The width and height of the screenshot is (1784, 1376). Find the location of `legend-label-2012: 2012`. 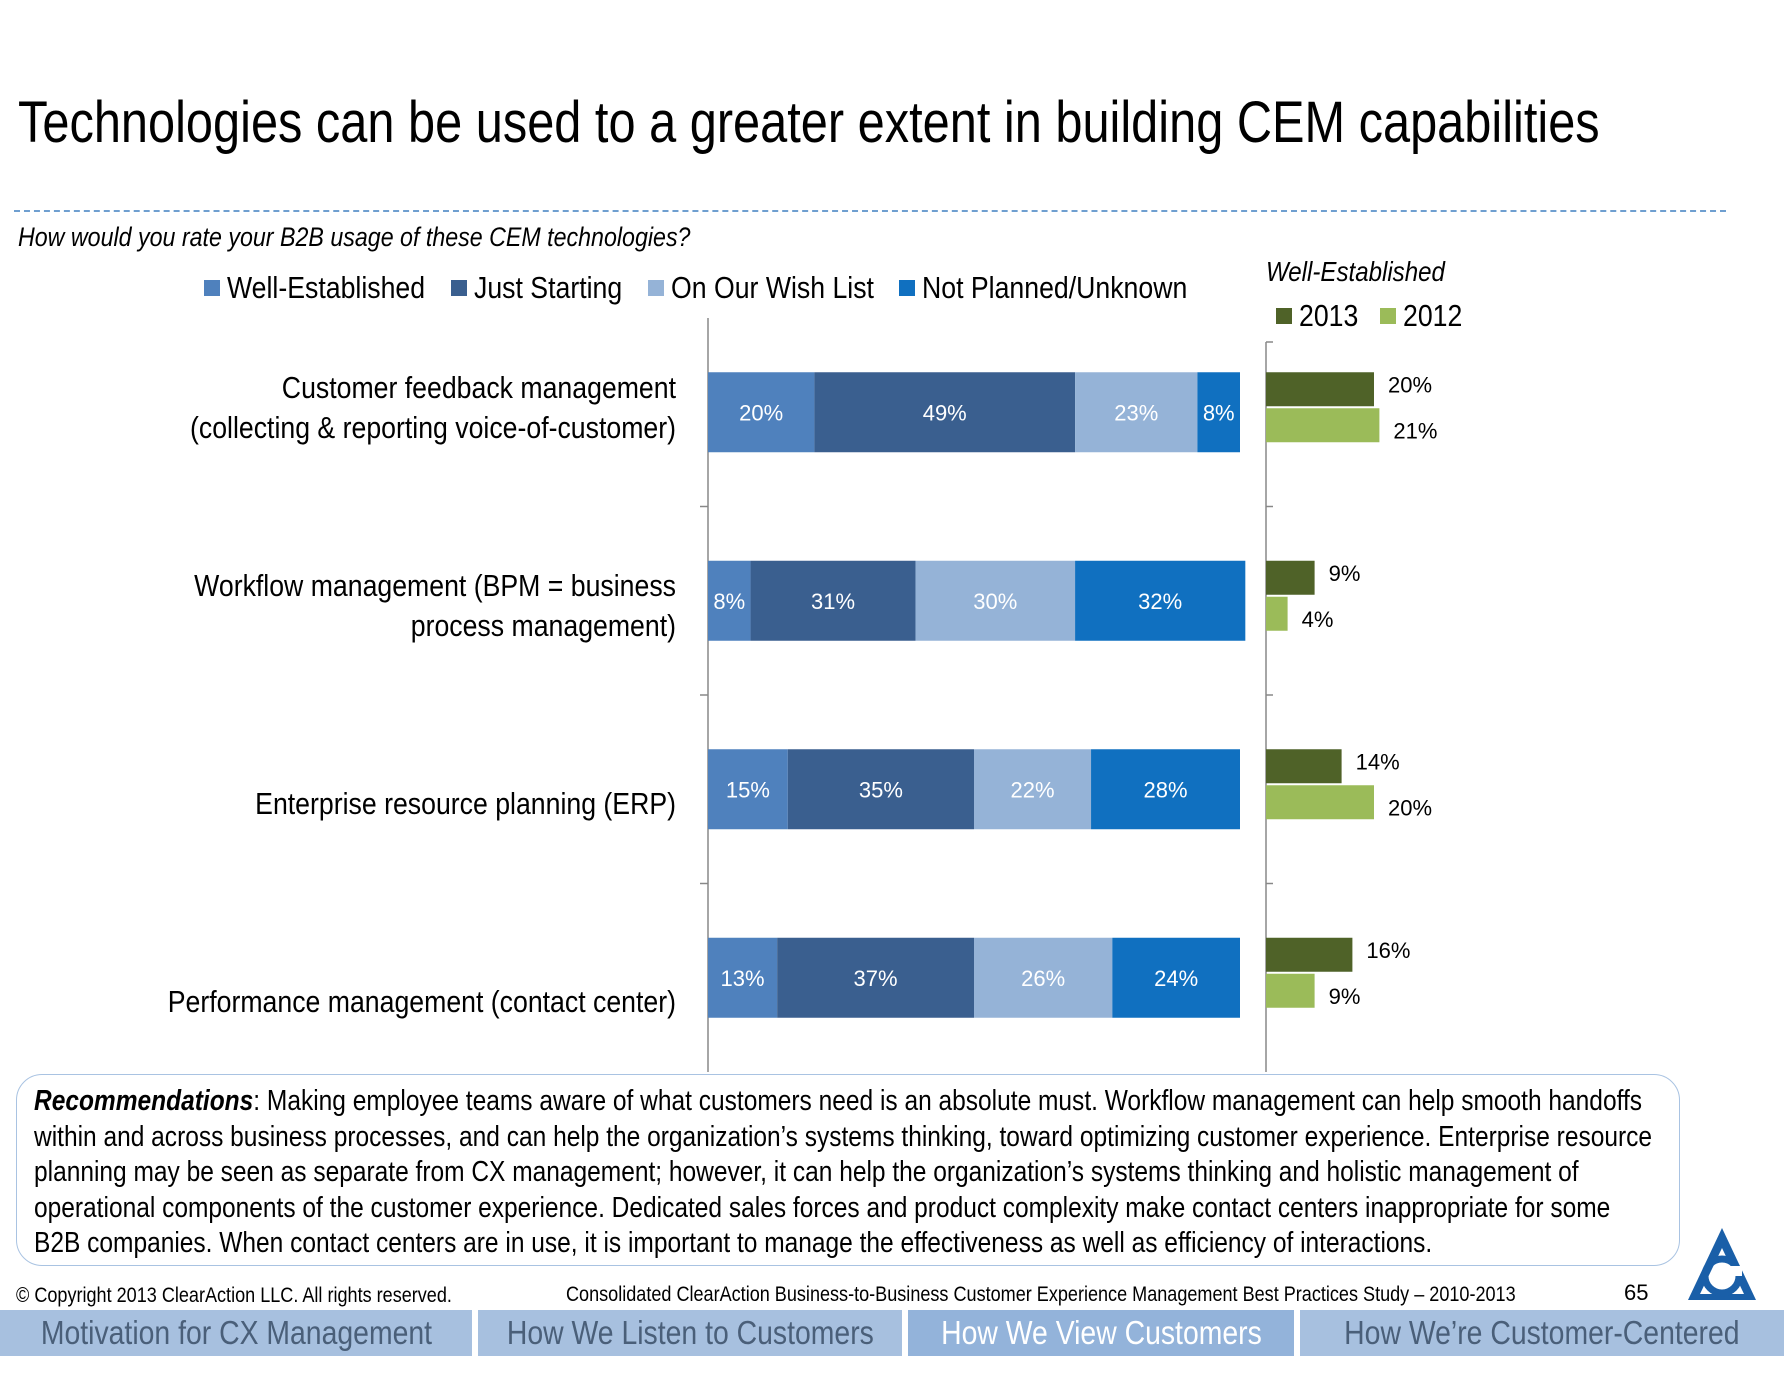

legend-label-2012: 2012 is located at coordinates (1433, 315).